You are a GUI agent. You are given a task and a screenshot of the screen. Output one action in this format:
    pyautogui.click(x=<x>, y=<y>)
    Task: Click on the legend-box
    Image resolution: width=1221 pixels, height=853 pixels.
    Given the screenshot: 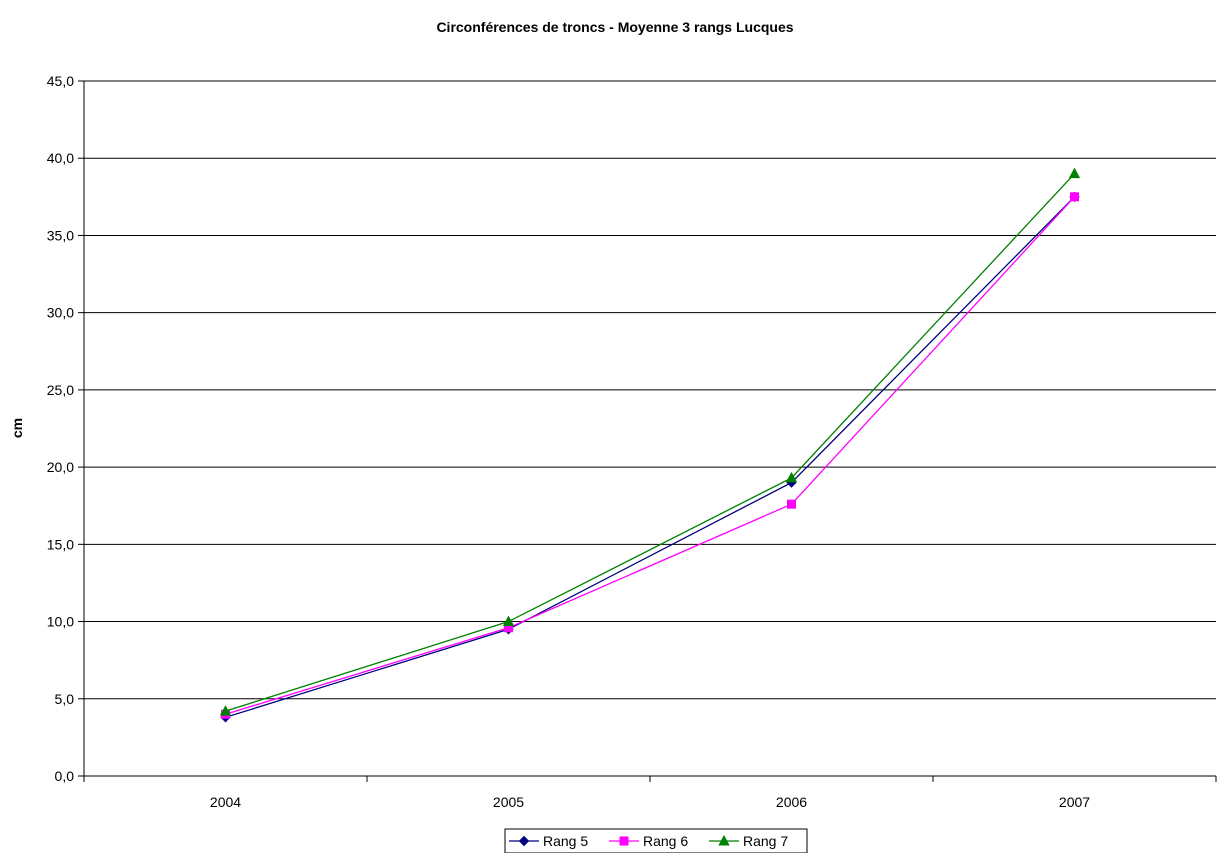 What is the action you would take?
    pyautogui.click(x=656, y=840)
    